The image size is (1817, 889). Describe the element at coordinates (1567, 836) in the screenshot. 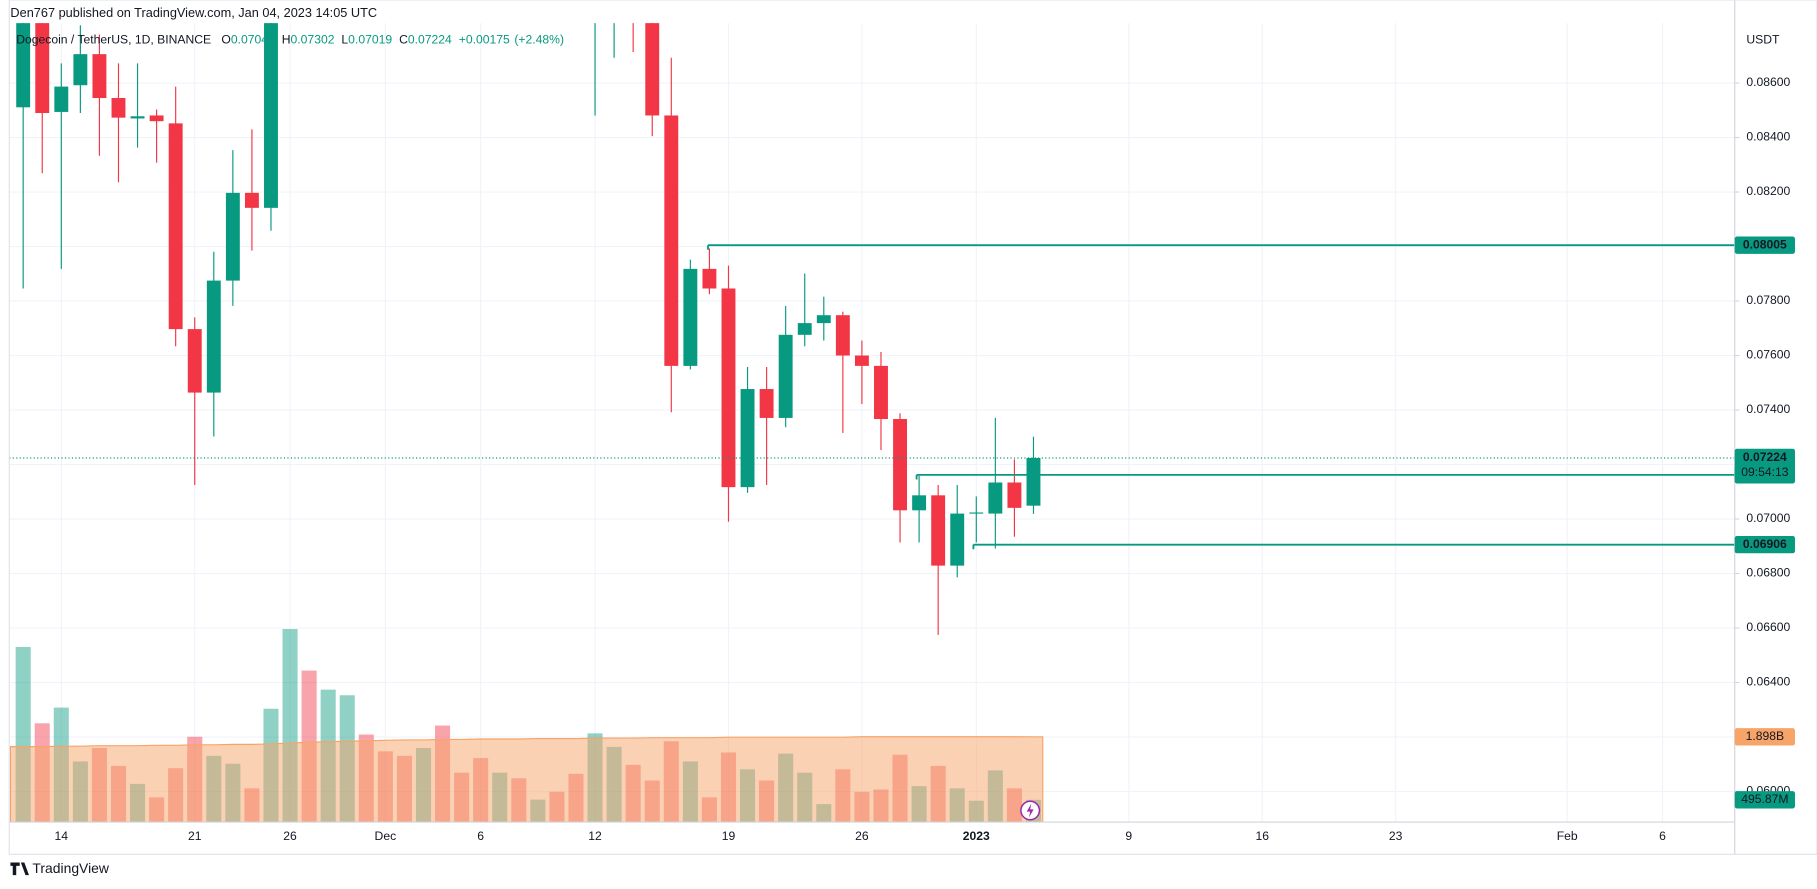

I see `x-tick-label: Feb` at that location.